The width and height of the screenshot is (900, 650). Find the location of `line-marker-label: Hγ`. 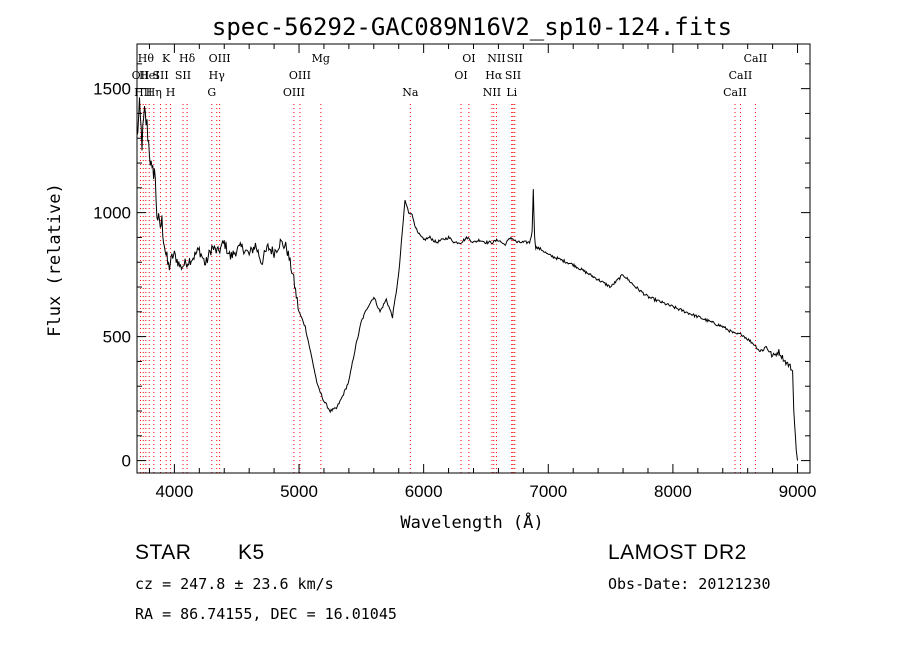

line-marker-label: Hγ is located at coordinates (217, 75).